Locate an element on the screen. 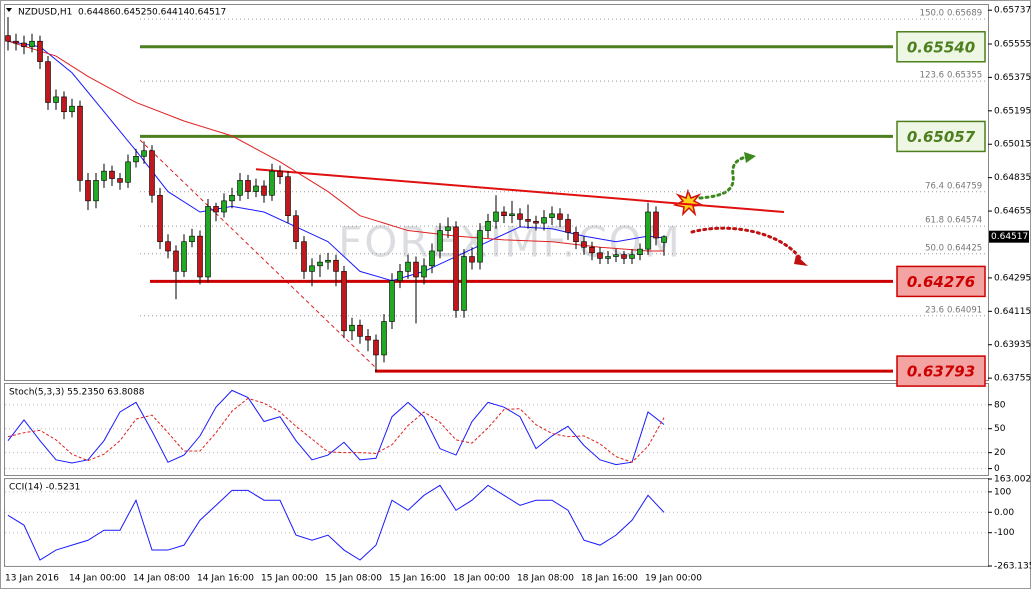 The image size is (1031, 589). x-tick-label: 18 Jan 08:00 is located at coordinates (545, 579).